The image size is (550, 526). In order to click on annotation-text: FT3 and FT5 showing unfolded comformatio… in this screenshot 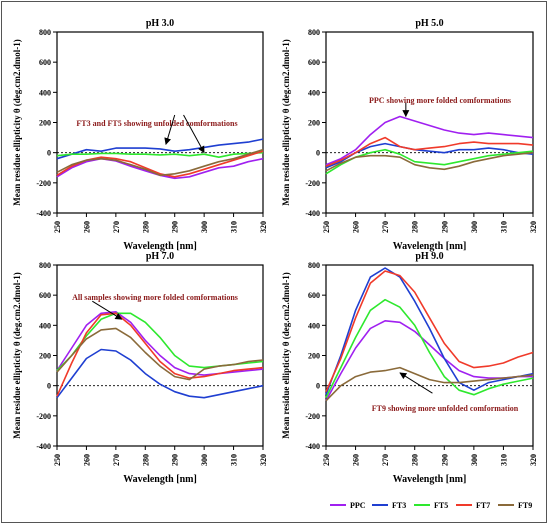, I will do `click(156, 123)`.